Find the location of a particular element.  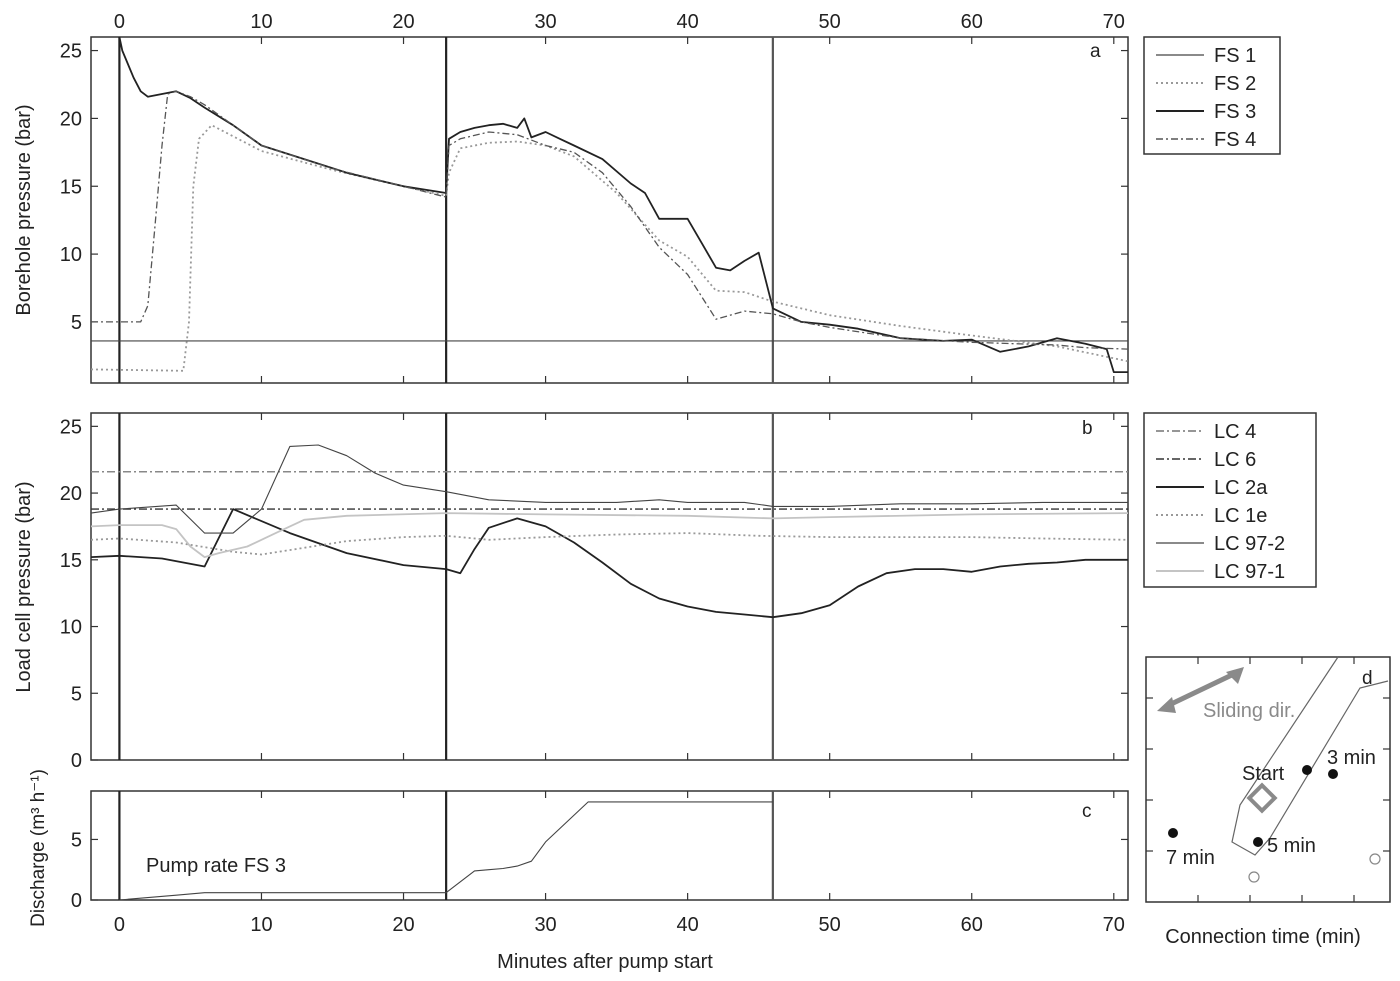

legend-b: LC 4 LC 6 LC 2a LC 1e LC 97-2 LC 97-1 is located at coordinates (1230, 500).